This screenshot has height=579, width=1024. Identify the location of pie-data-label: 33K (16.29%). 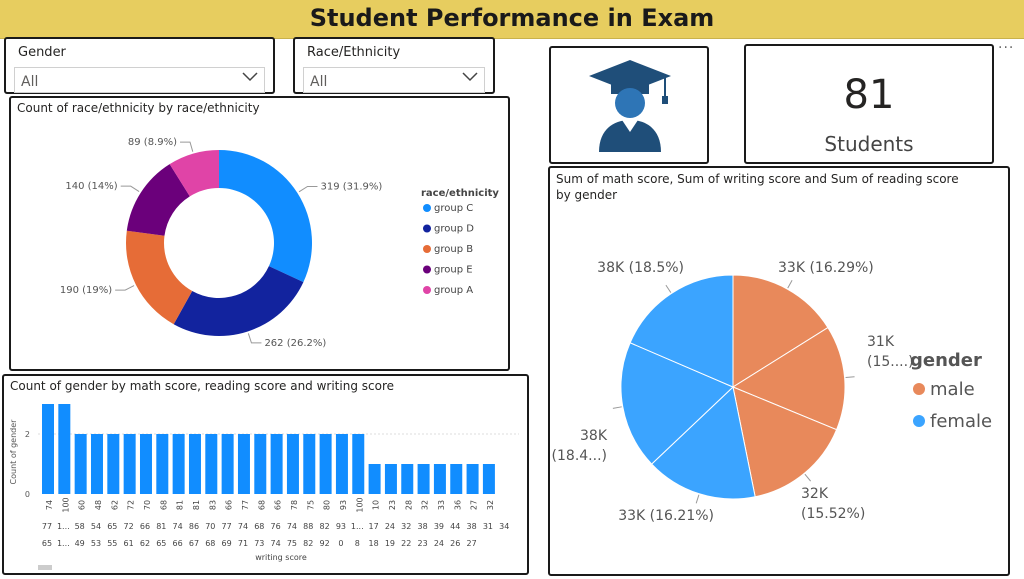
(826, 268).